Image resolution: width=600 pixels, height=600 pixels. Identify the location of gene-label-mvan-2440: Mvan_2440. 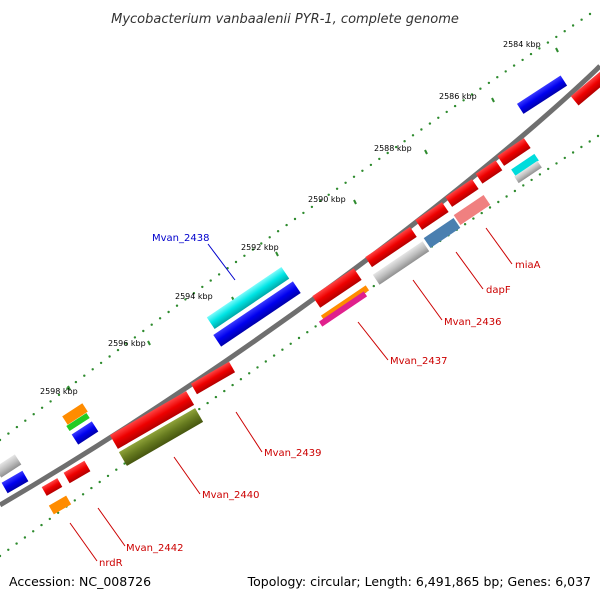
(230, 495).